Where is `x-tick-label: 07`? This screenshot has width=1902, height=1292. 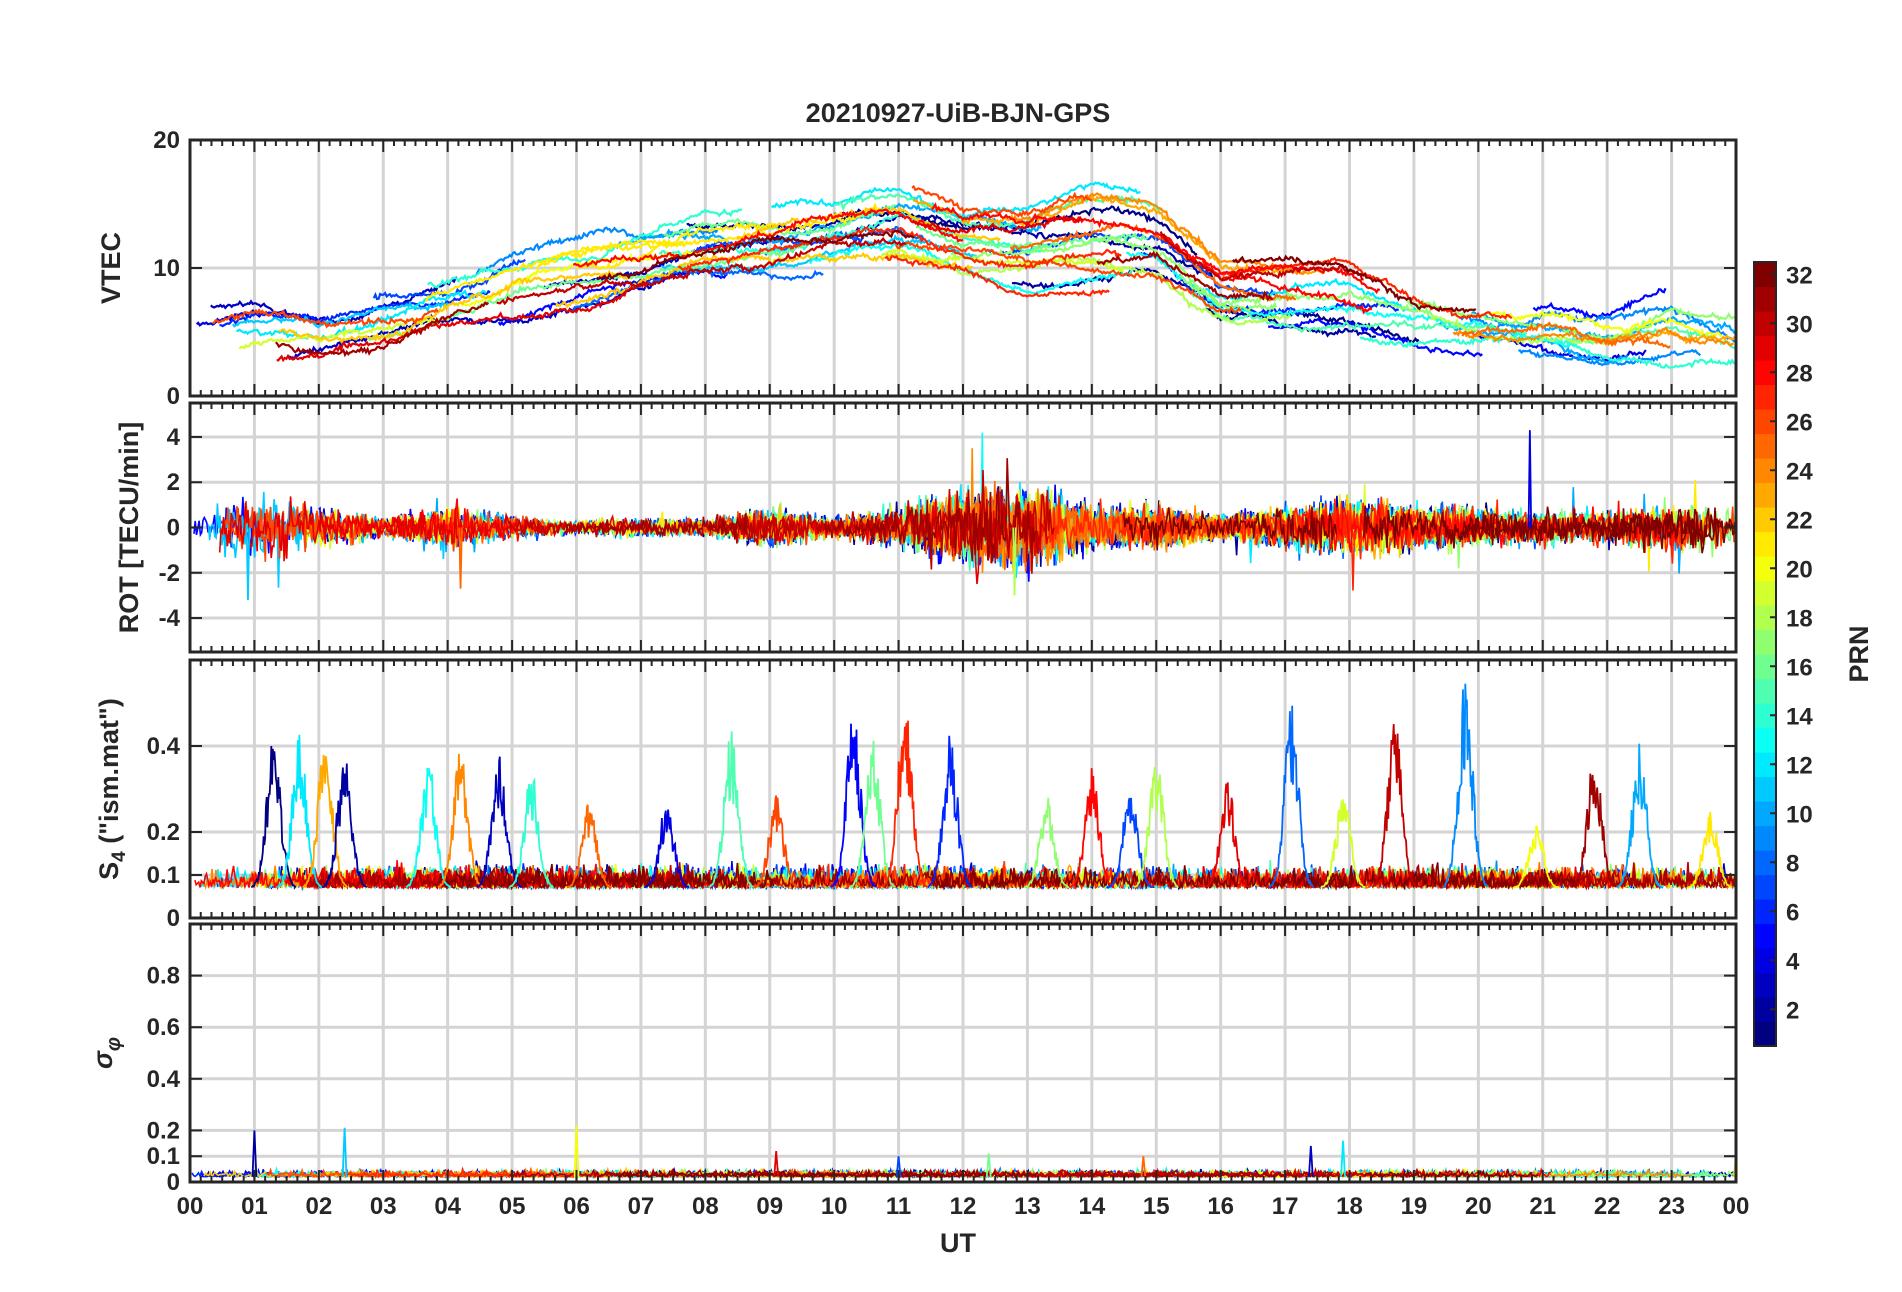 x-tick-label: 07 is located at coordinates (641, 1206).